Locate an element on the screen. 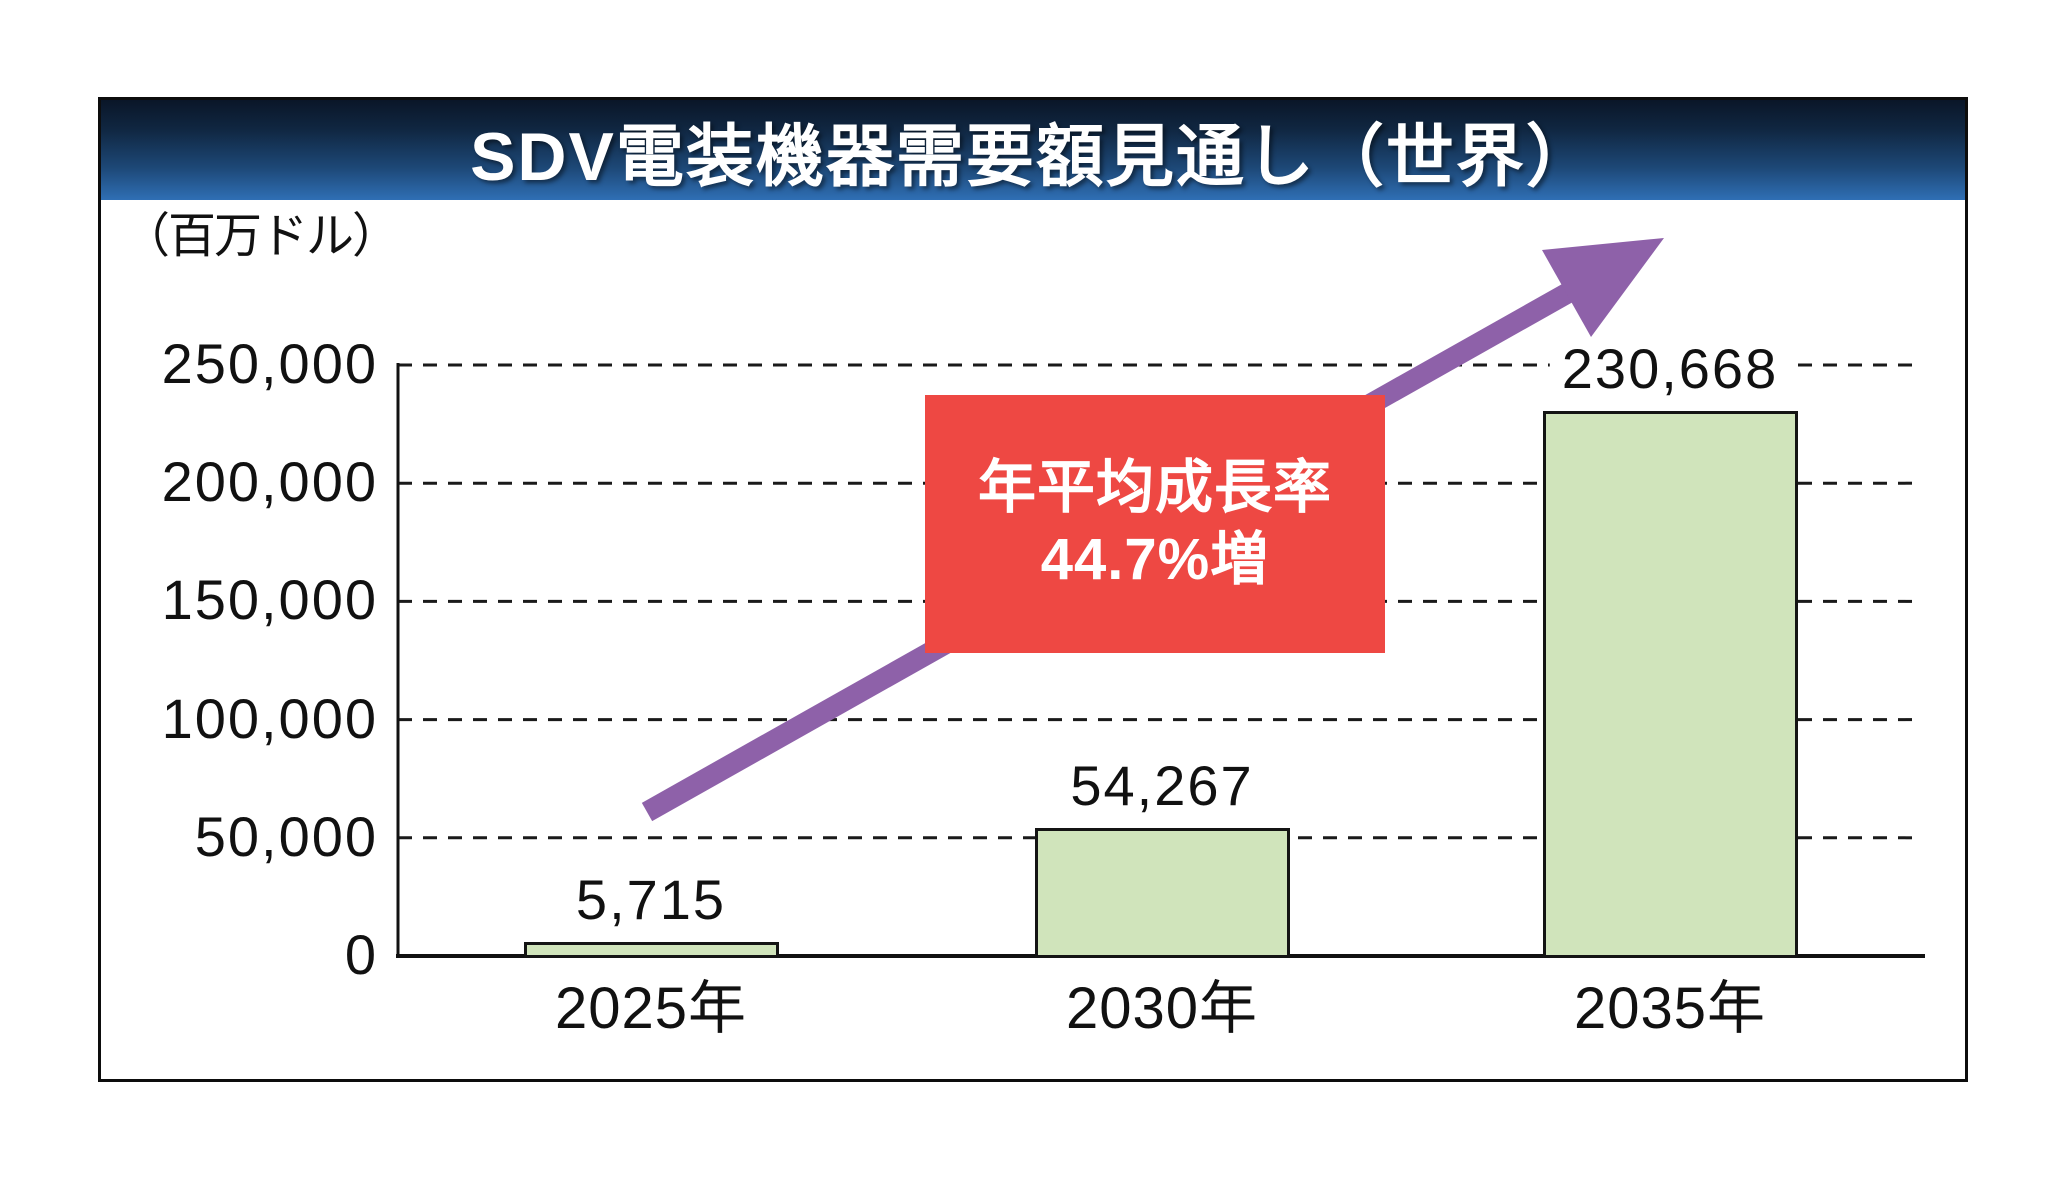 The image size is (2067, 1181). growth-annotation-line1: 年平均成長率 is located at coordinates (1154, 487).